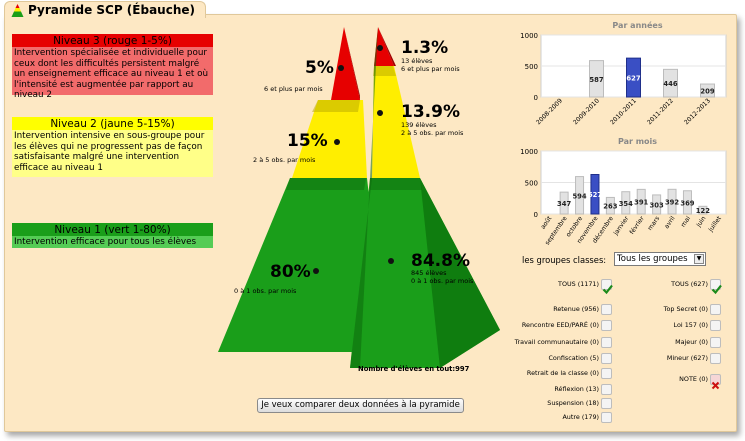 Image resolution: width=745 pixels, height=441 pixels. I want to click on left-pyramid-yellow-shadow, so click(336, 106).